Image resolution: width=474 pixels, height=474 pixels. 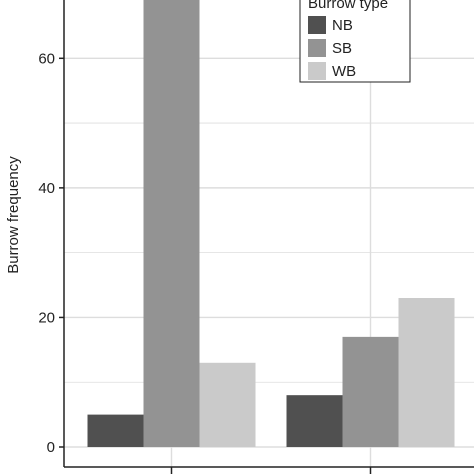 What do you see at coordinates (46, 317) in the screenshot?
I see `y-tick-label: 20` at bounding box center [46, 317].